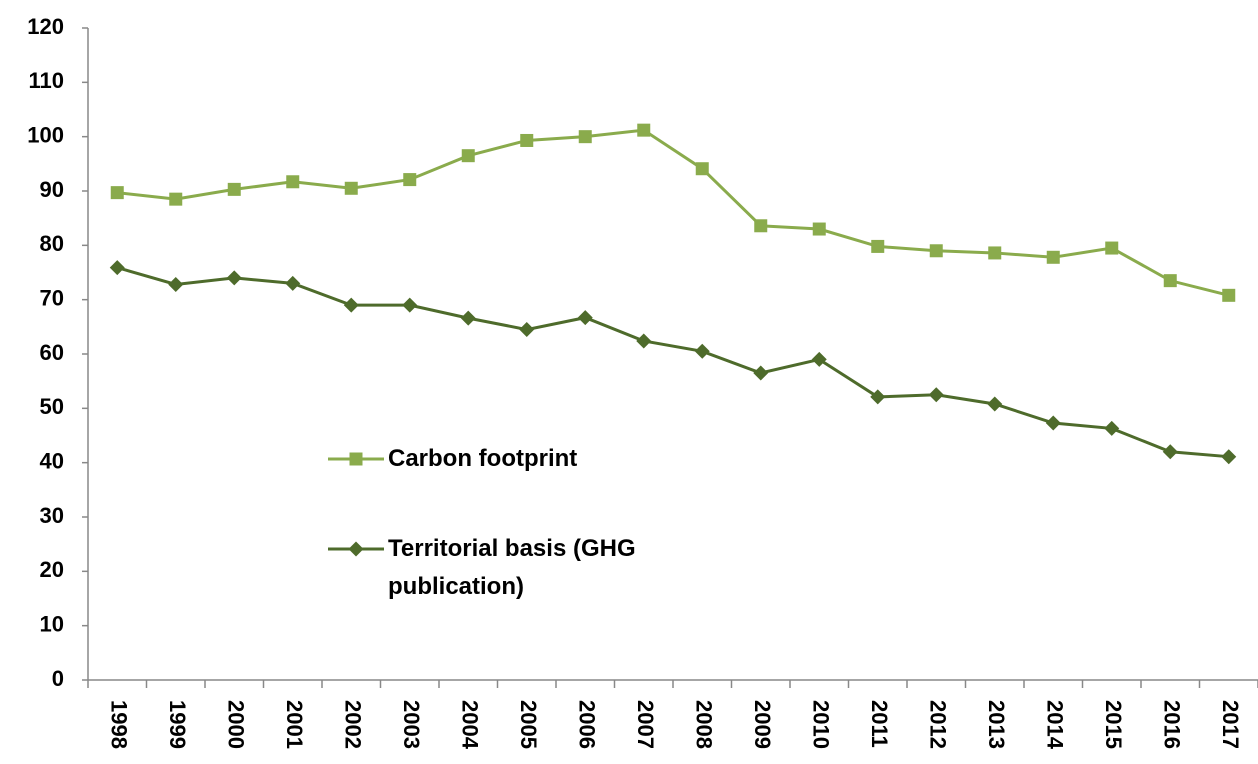 The height and width of the screenshot is (764, 1258). I want to click on x-tick-label: 2007, so click(645, 724).